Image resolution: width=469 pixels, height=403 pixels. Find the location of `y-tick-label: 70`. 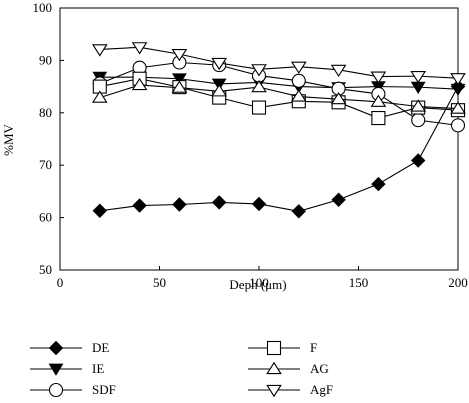

y-tick-label: 70 is located at coordinates (45, 164).